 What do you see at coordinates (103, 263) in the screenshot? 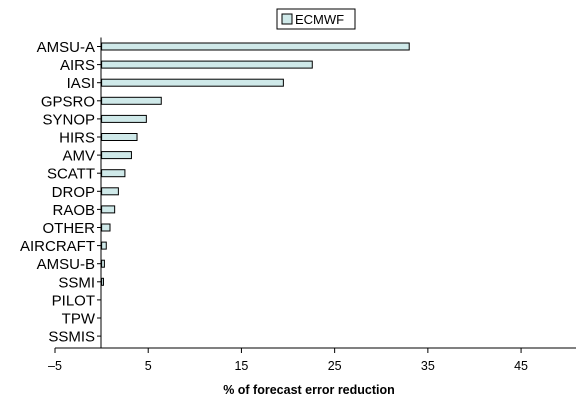
I see `bar-amsu-b` at bounding box center [103, 263].